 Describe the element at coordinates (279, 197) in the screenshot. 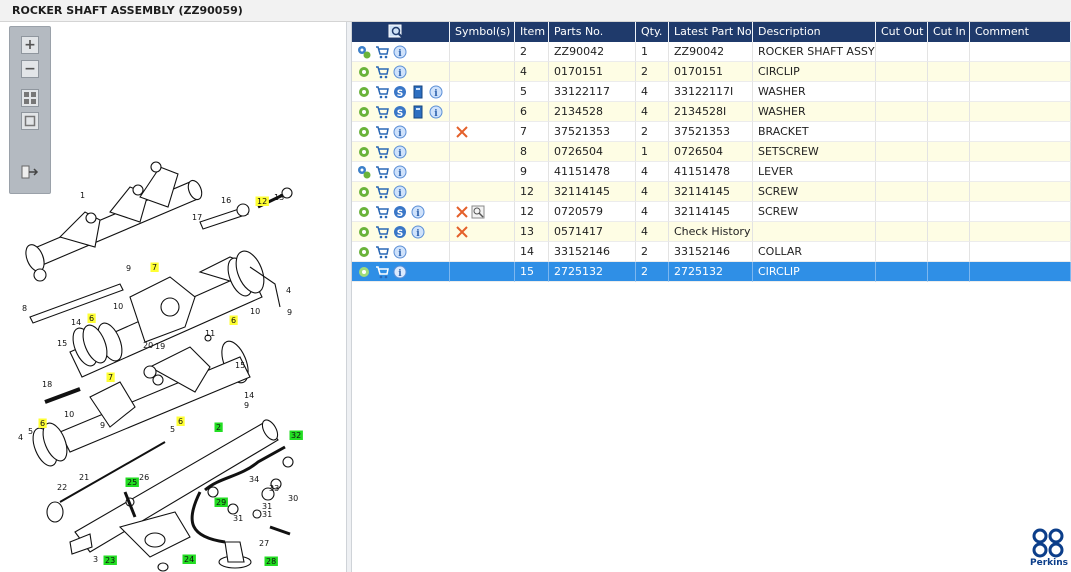

I see `callout-label: 13` at that location.